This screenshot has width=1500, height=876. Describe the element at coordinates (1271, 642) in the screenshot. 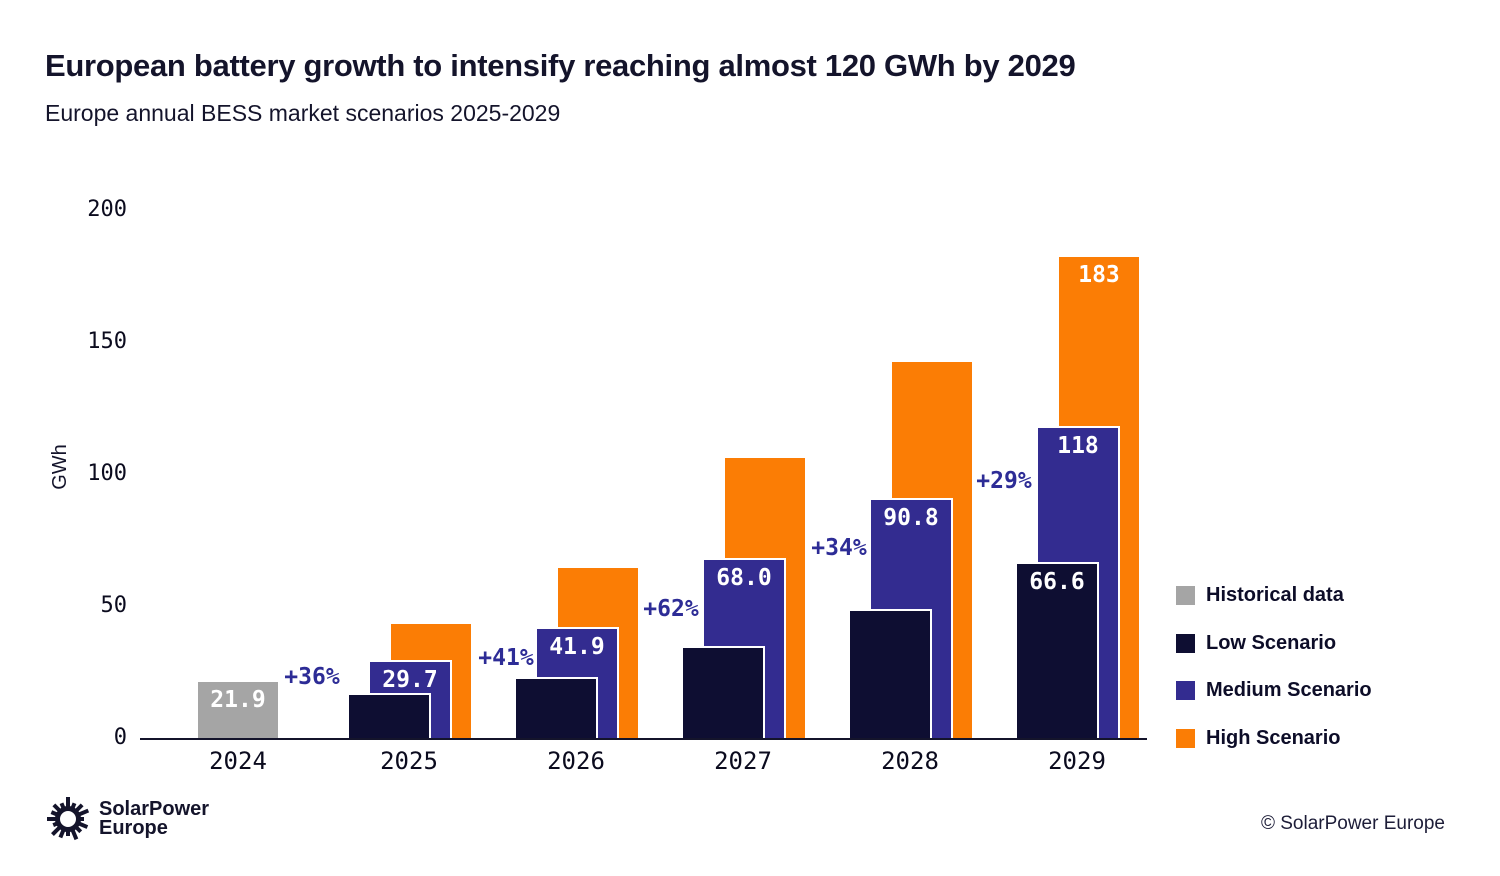

I see `legend-label: Low Scenario` at that location.